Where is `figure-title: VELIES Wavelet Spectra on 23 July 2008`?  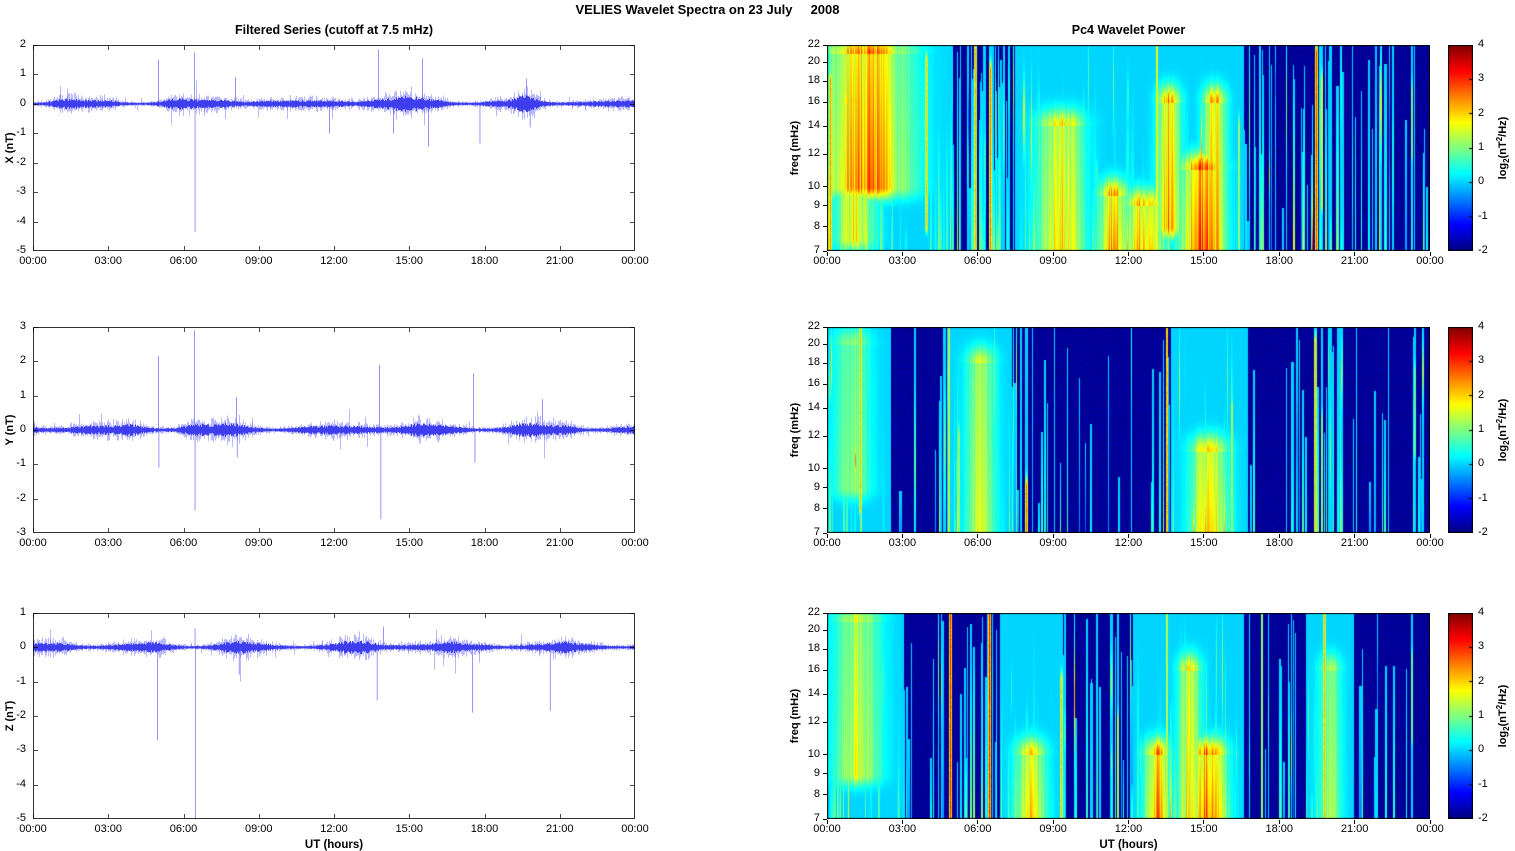 figure-title: VELIES Wavelet Spectra on 23 July 2008 is located at coordinates (707, 9).